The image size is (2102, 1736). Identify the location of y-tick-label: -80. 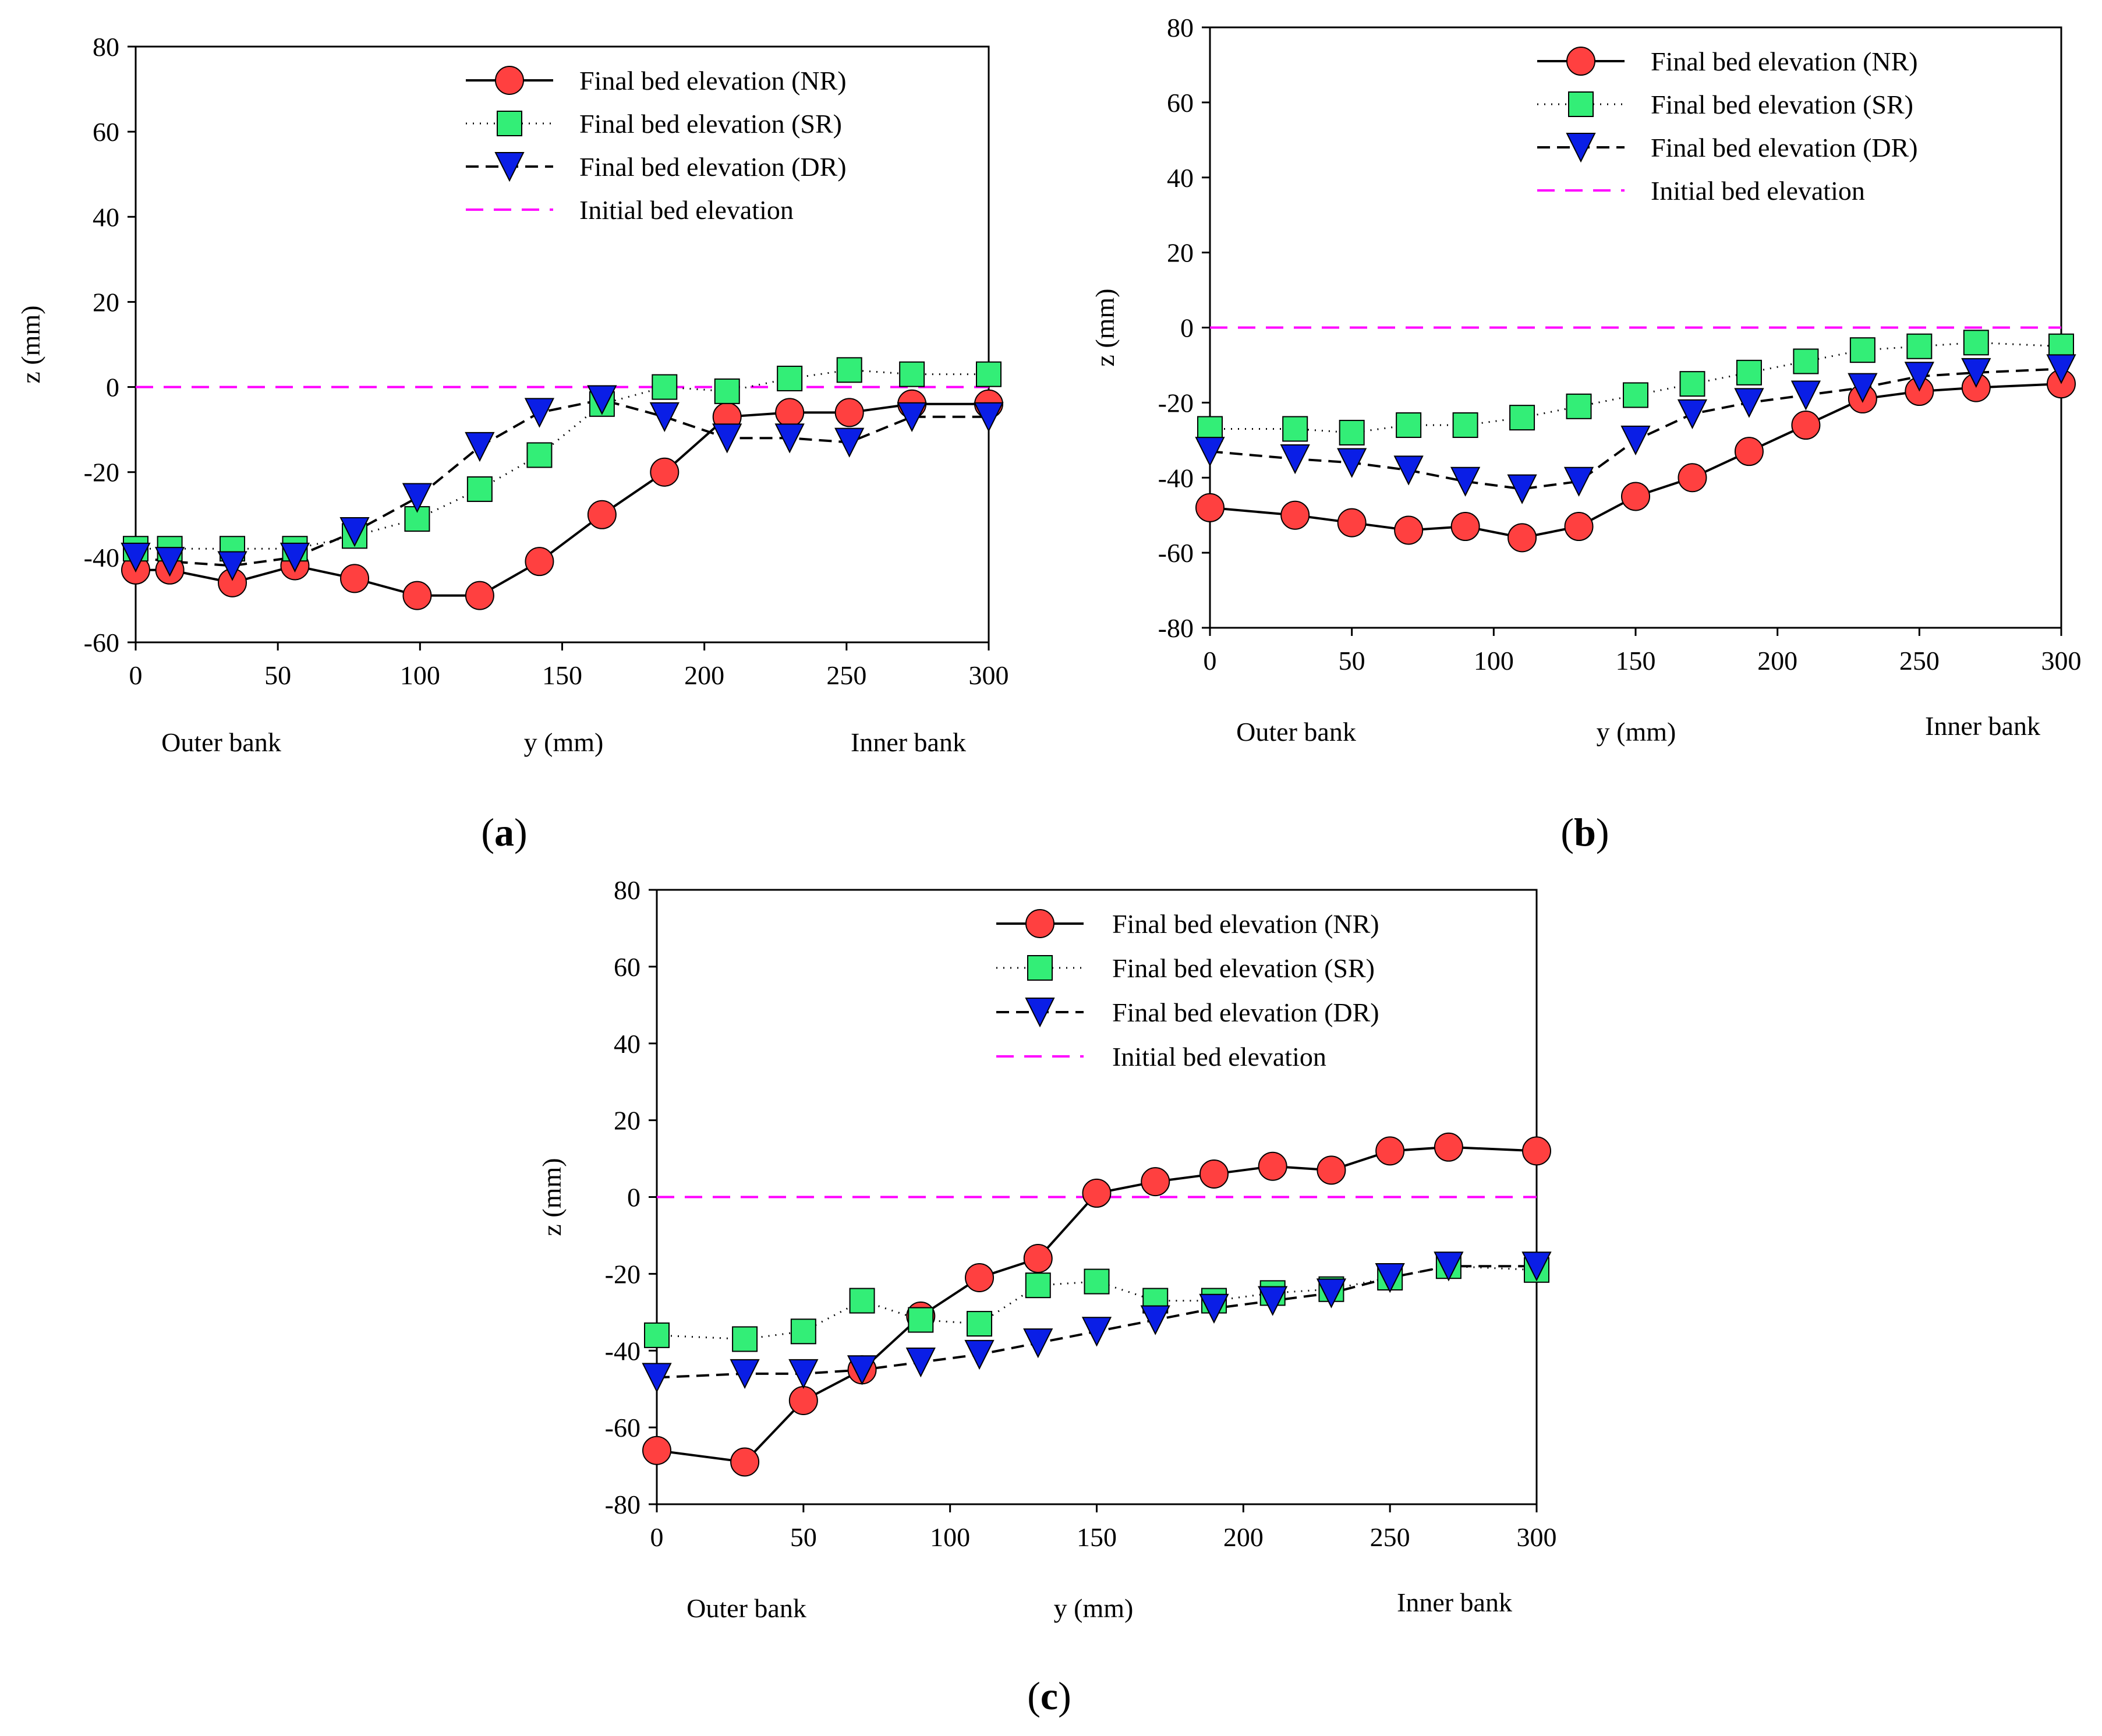
(1176, 628).